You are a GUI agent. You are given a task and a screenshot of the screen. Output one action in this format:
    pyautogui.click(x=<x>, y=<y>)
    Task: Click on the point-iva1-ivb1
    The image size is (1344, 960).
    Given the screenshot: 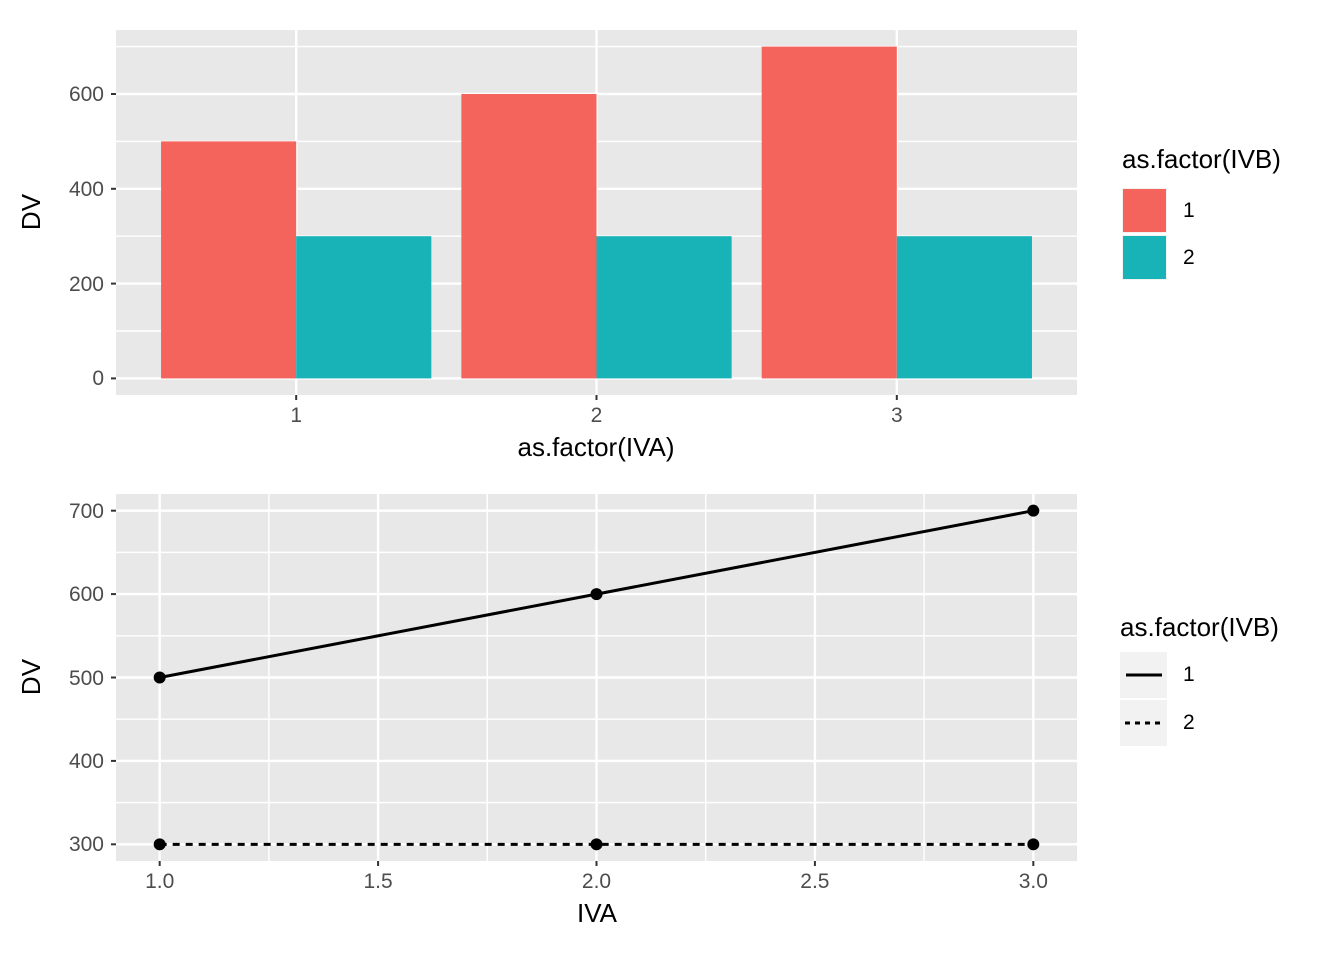 What is the action you would take?
    pyautogui.click(x=159, y=677)
    